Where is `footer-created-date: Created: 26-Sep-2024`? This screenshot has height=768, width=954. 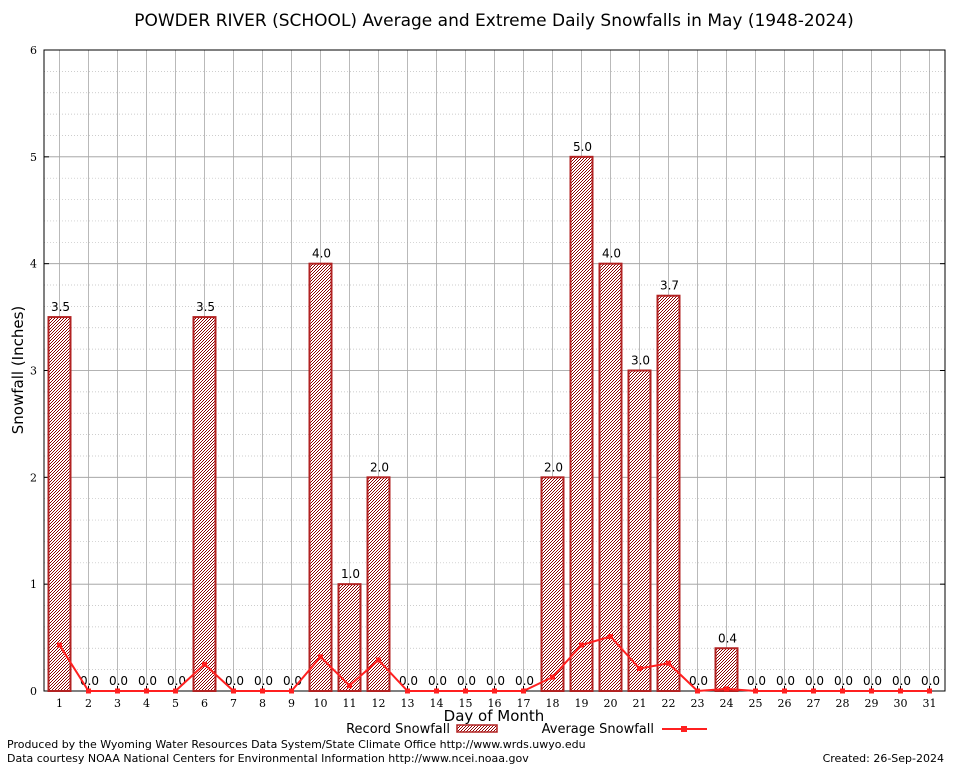
footer-created-date: Created: 26-Sep-2024 is located at coordinates (883, 758).